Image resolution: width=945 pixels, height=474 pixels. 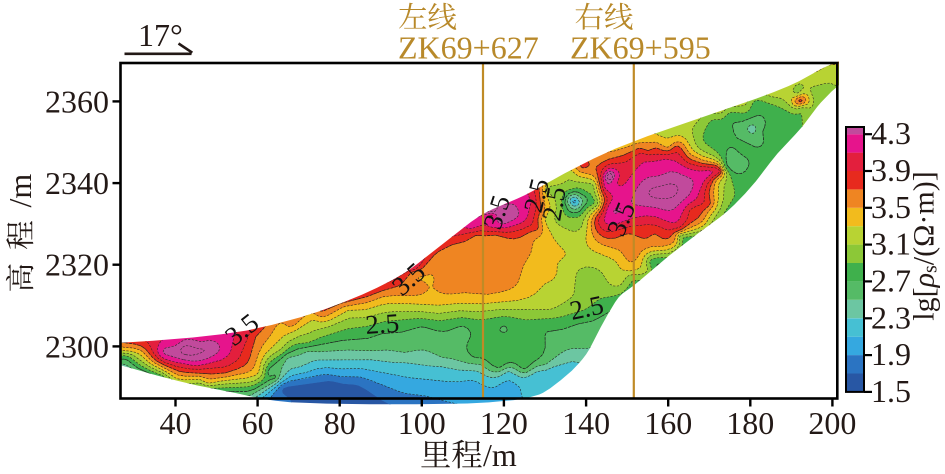 I want to click on svg-text: 17°, so click(x=160, y=35).